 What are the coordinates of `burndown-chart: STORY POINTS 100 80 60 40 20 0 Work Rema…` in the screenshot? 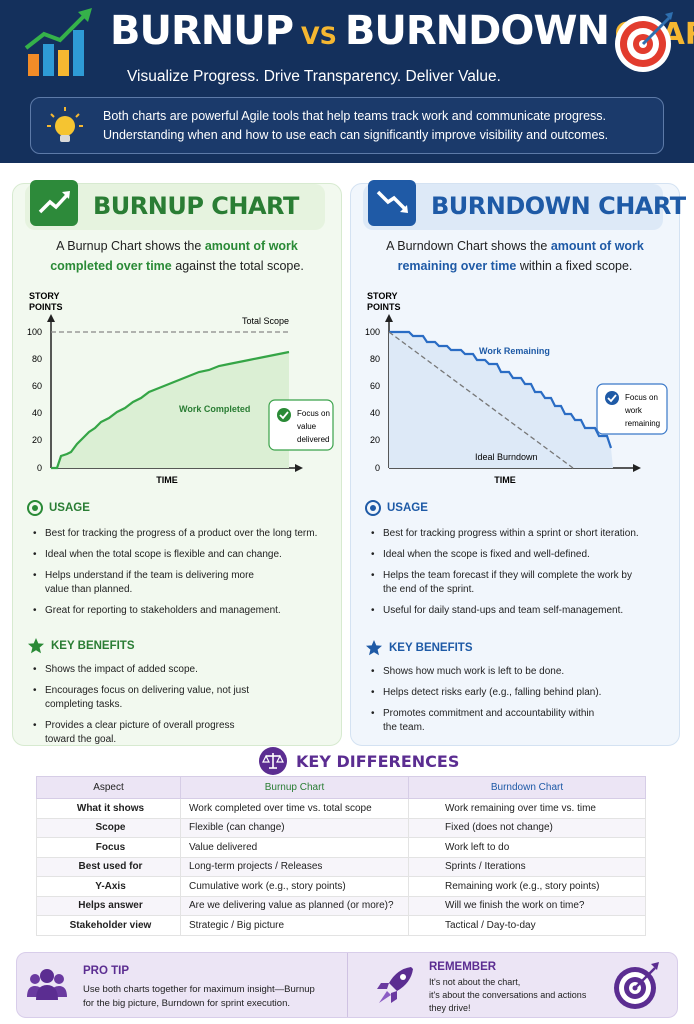 It's located at (516, 388).